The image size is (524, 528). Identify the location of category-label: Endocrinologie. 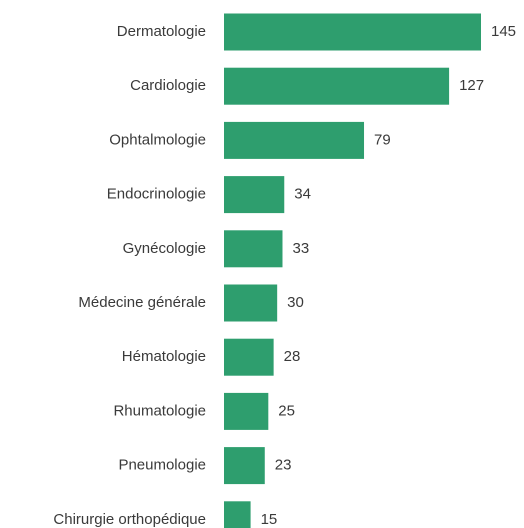
(156, 194).